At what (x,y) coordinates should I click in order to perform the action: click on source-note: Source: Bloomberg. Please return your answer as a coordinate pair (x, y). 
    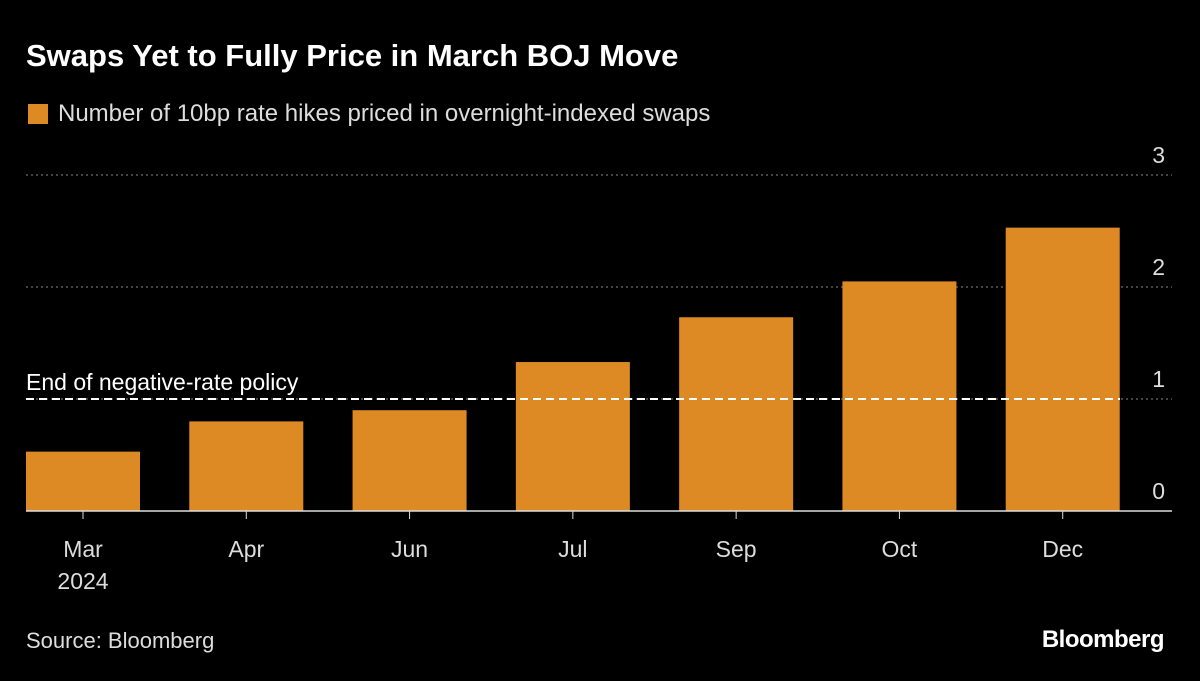
    Looking at the image, I should click on (120, 640).